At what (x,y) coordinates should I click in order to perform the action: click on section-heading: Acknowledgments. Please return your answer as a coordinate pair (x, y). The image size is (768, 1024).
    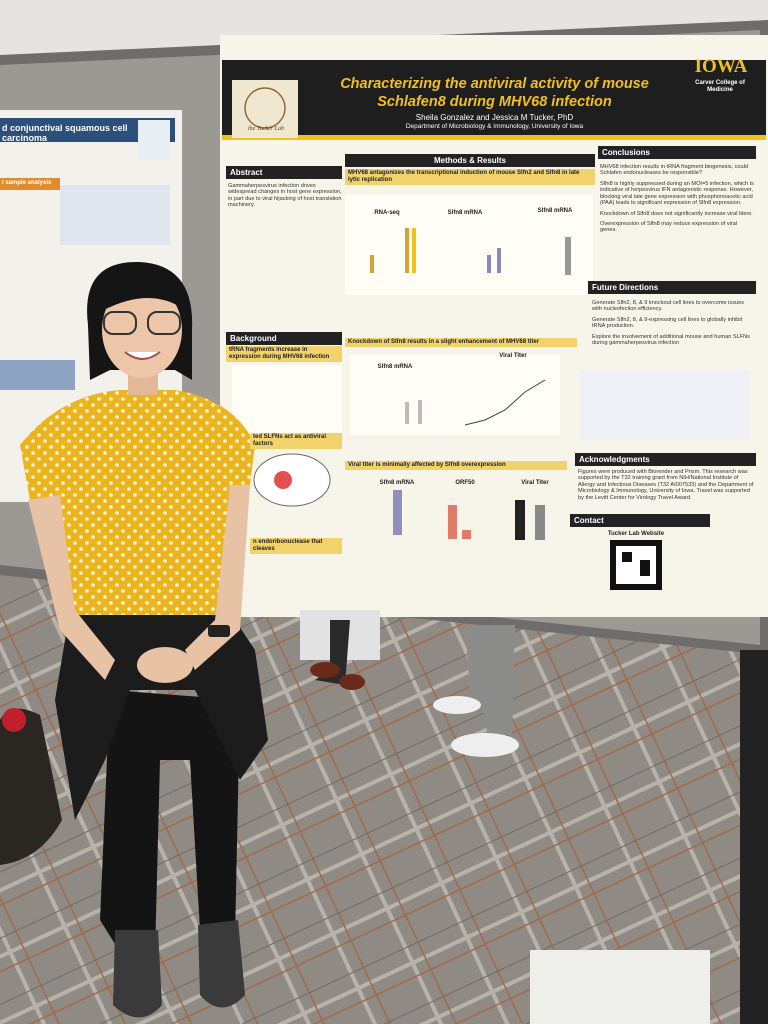
    Looking at the image, I should click on (665, 460).